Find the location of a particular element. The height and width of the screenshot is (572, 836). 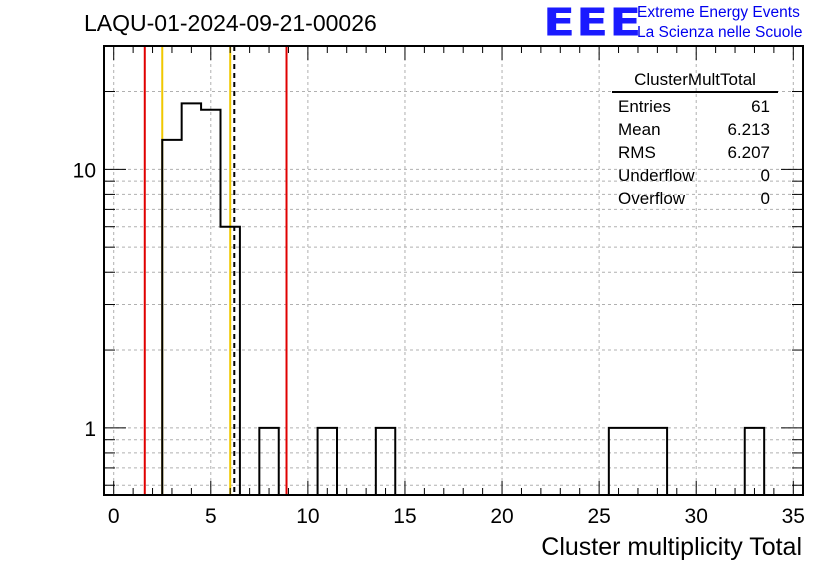

stats-label: RMS is located at coordinates (637, 152).